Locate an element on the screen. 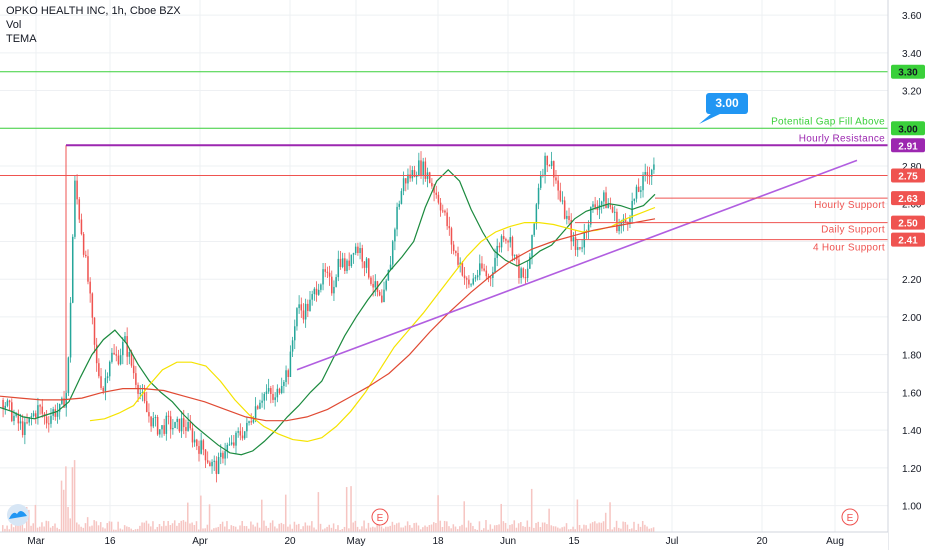 The width and height of the screenshot is (932, 555). time-tick-label: Mar is located at coordinates (36, 541).